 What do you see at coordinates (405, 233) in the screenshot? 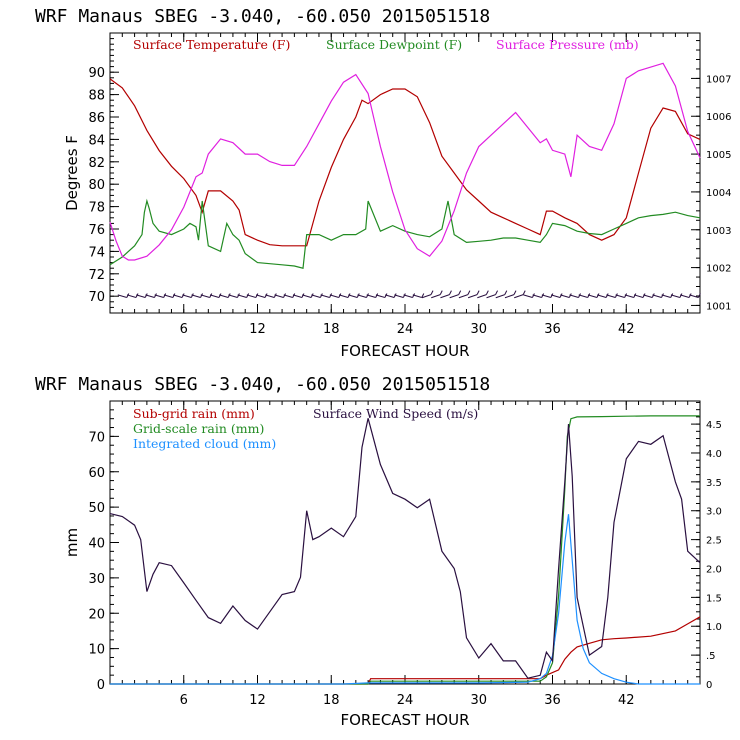
I see `series-line-surface-dewpoint-f` at bounding box center [405, 233].